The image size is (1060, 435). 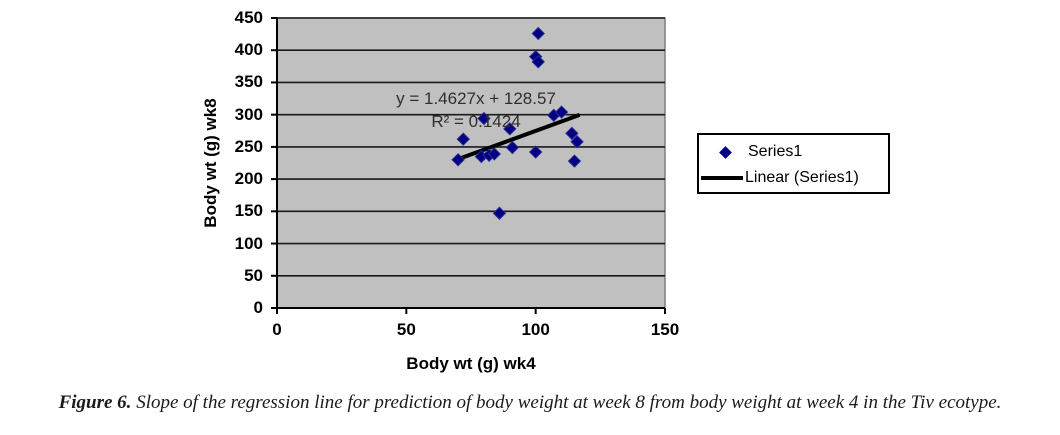 I want to click on legend-item-linear: Linear (Series1), so click(x=779, y=178).